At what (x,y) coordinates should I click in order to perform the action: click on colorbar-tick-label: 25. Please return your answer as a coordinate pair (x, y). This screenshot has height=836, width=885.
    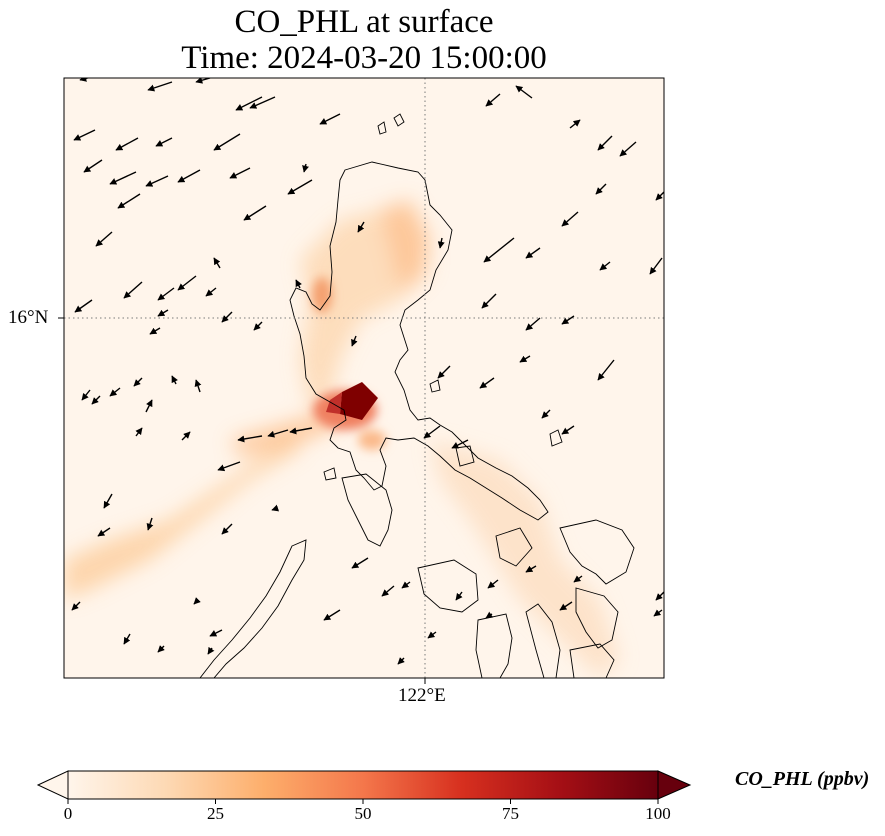
    Looking at the image, I should click on (215, 813).